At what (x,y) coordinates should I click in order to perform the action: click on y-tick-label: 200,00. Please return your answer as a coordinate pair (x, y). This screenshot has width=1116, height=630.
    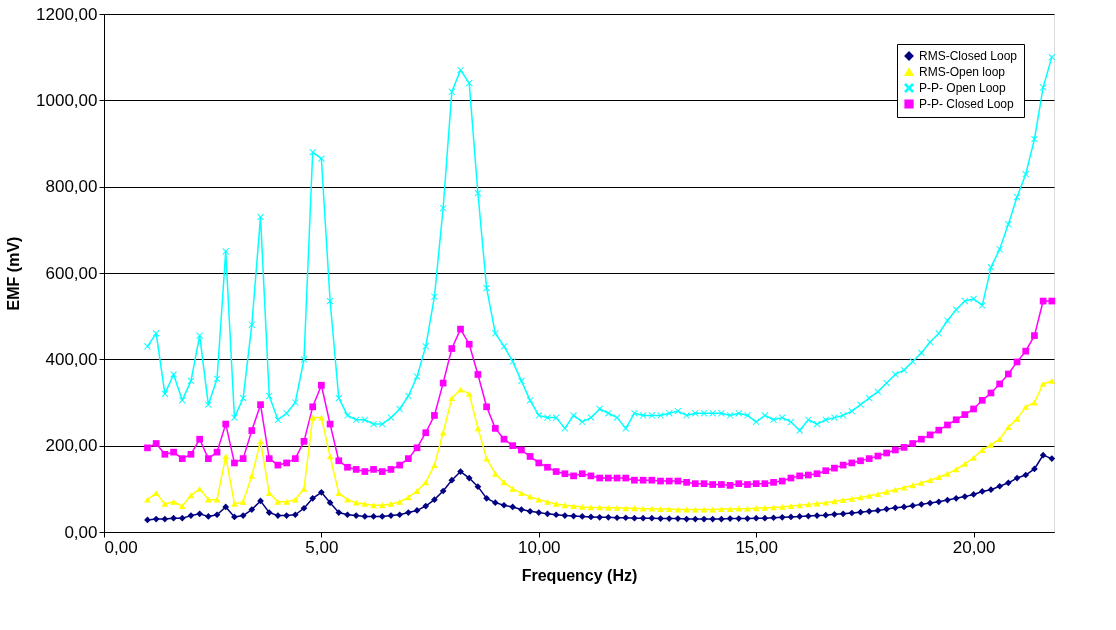
    Looking at the image, I should click on (71, 446).